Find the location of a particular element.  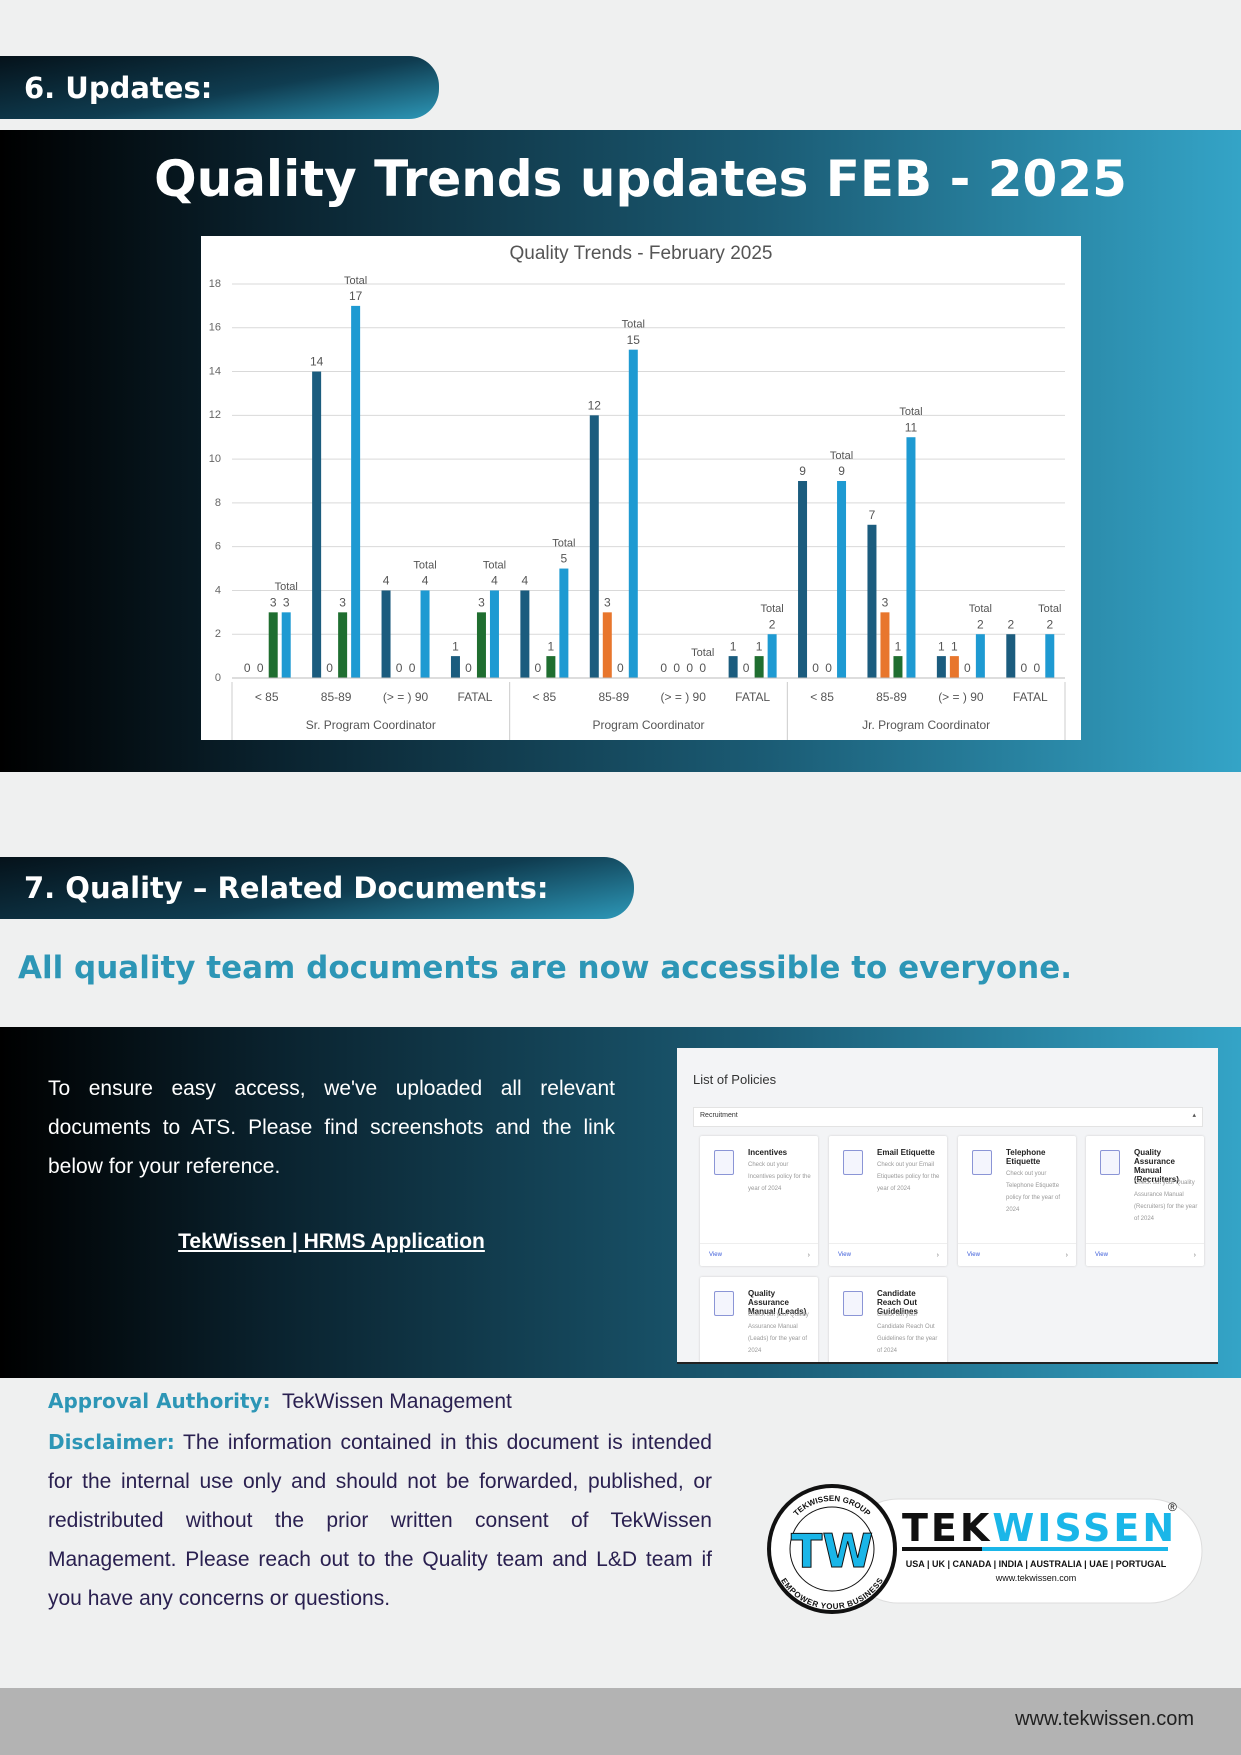

data-label: 14 is located at coordinates (317, 362).